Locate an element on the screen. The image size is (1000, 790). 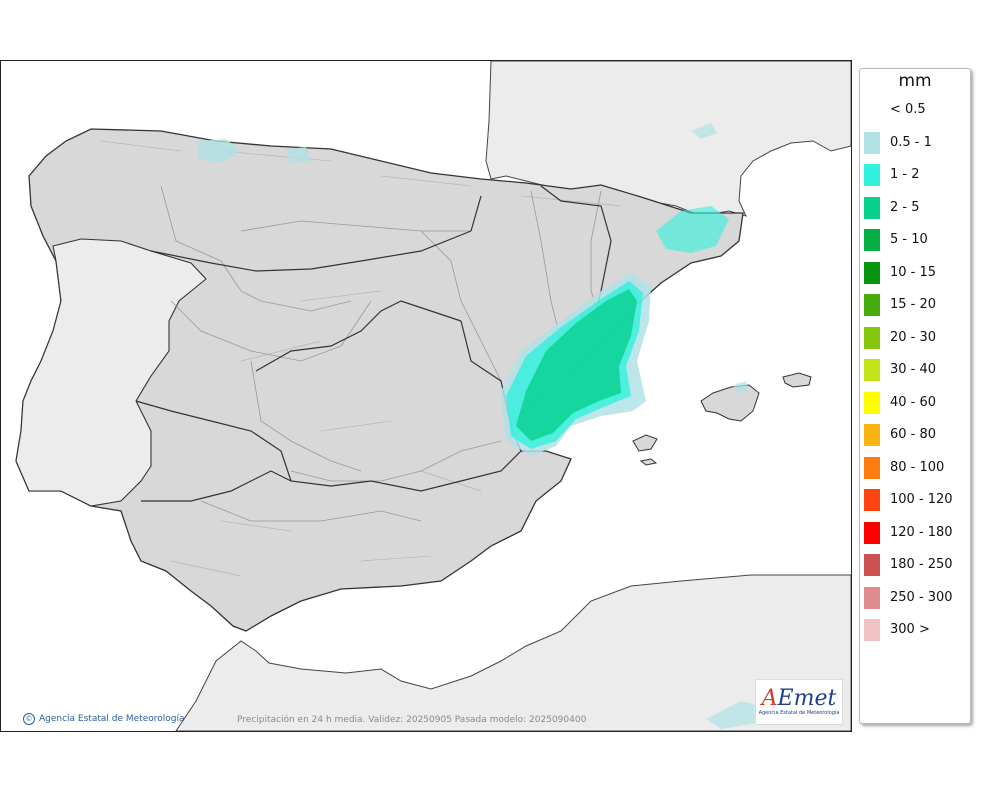
legend-item: 5 - 10 is located at coordinates (915, 240).